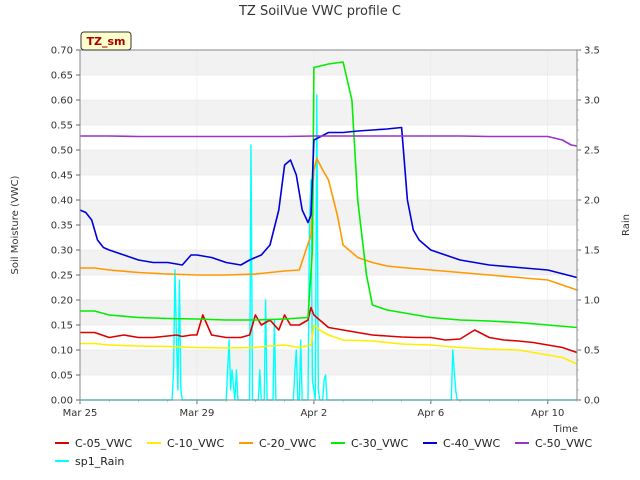 Image resolution: width=640 pixels, height=480 pixels. Describe the element at coordinates (592, 51) in the screenshot. I see `y2-tick-label: 3.5` at that location.